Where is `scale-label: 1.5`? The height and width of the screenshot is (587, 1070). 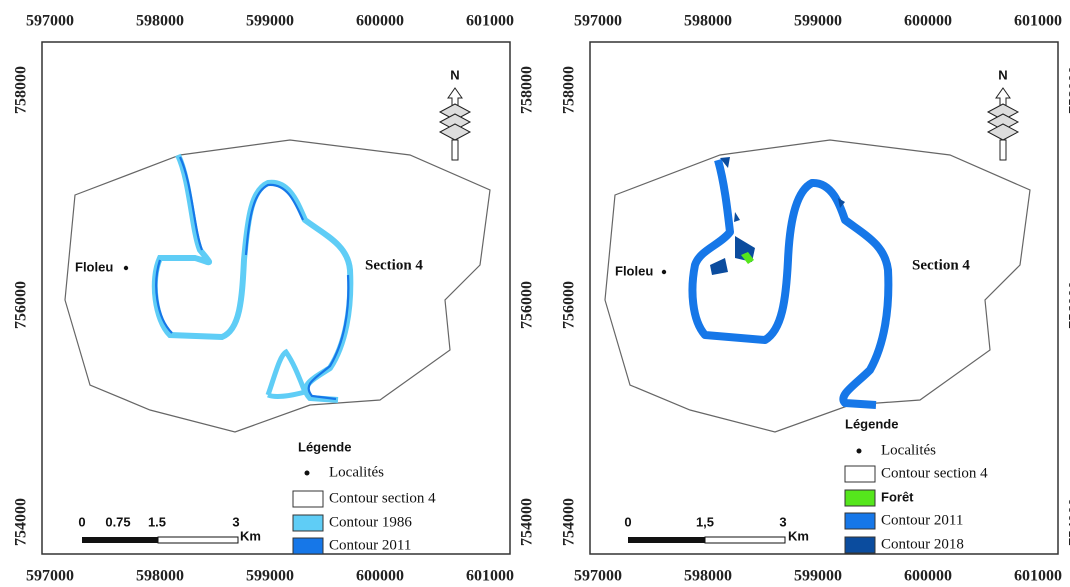 scale-label: 1.5 is located at coordinates (157, 521).